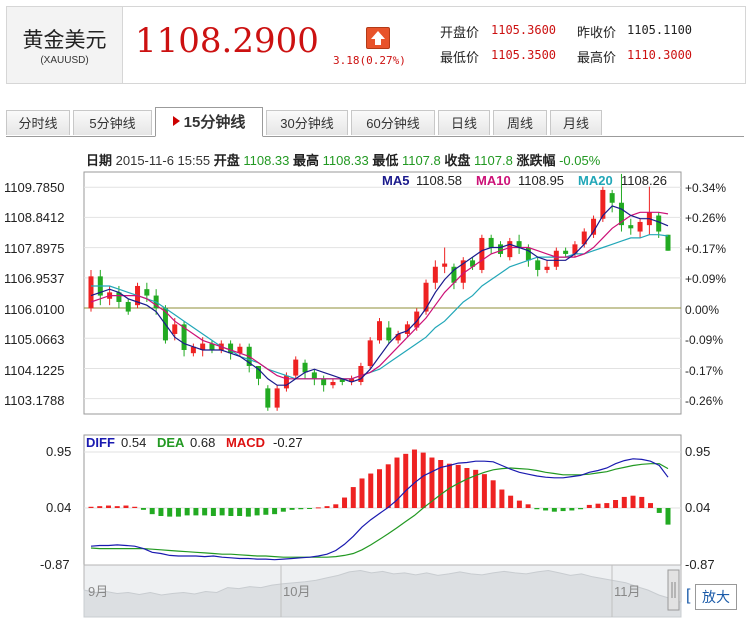 The width and height of the screenshot is (748, 636). I want to click on navigator-handle, so click(673, 590).